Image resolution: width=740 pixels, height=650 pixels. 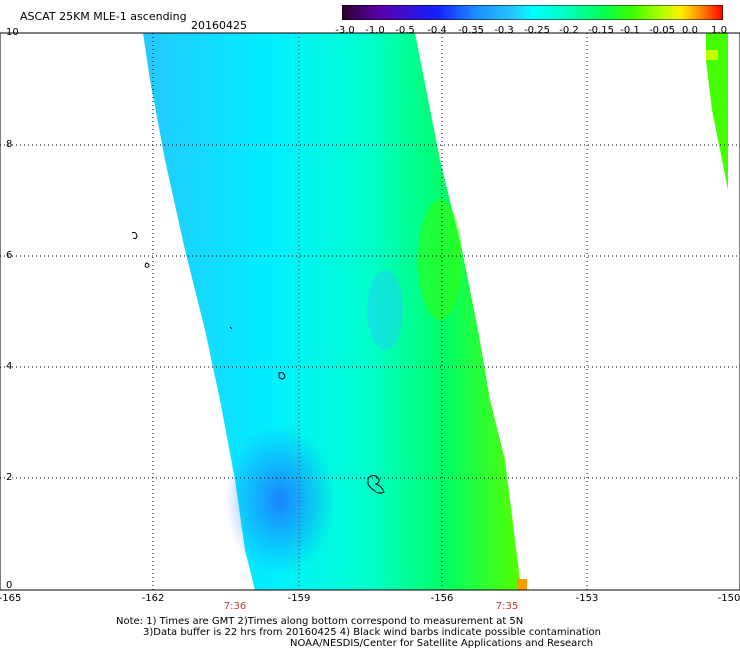 What do you see at coordinates (537, 30) in the screenshot?
I see `scale-label-7: -0.25` at bounding box center [537, 30].